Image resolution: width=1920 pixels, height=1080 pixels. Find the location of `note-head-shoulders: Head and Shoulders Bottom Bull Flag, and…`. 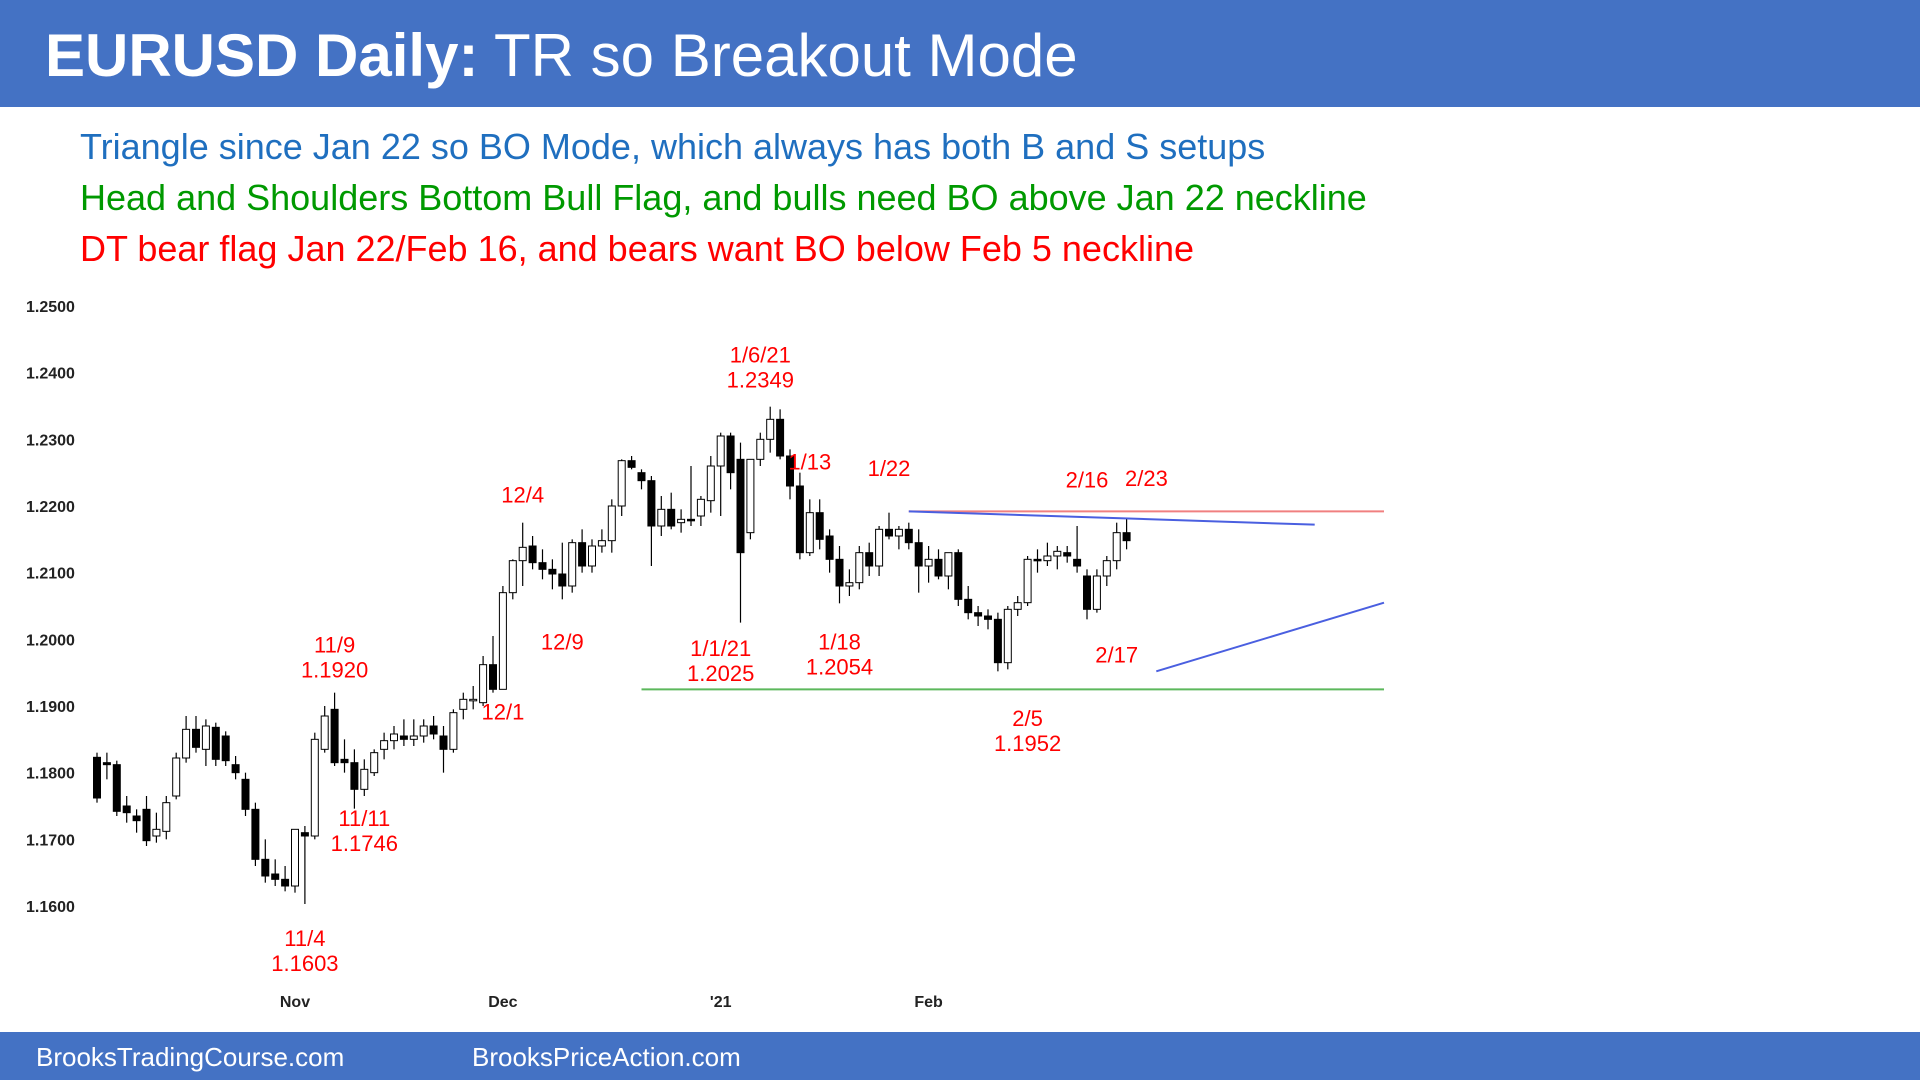

note-head-shoulders: Head and Shoulders Bottom Bull Flag, and… is located at coordinates (723, 197).